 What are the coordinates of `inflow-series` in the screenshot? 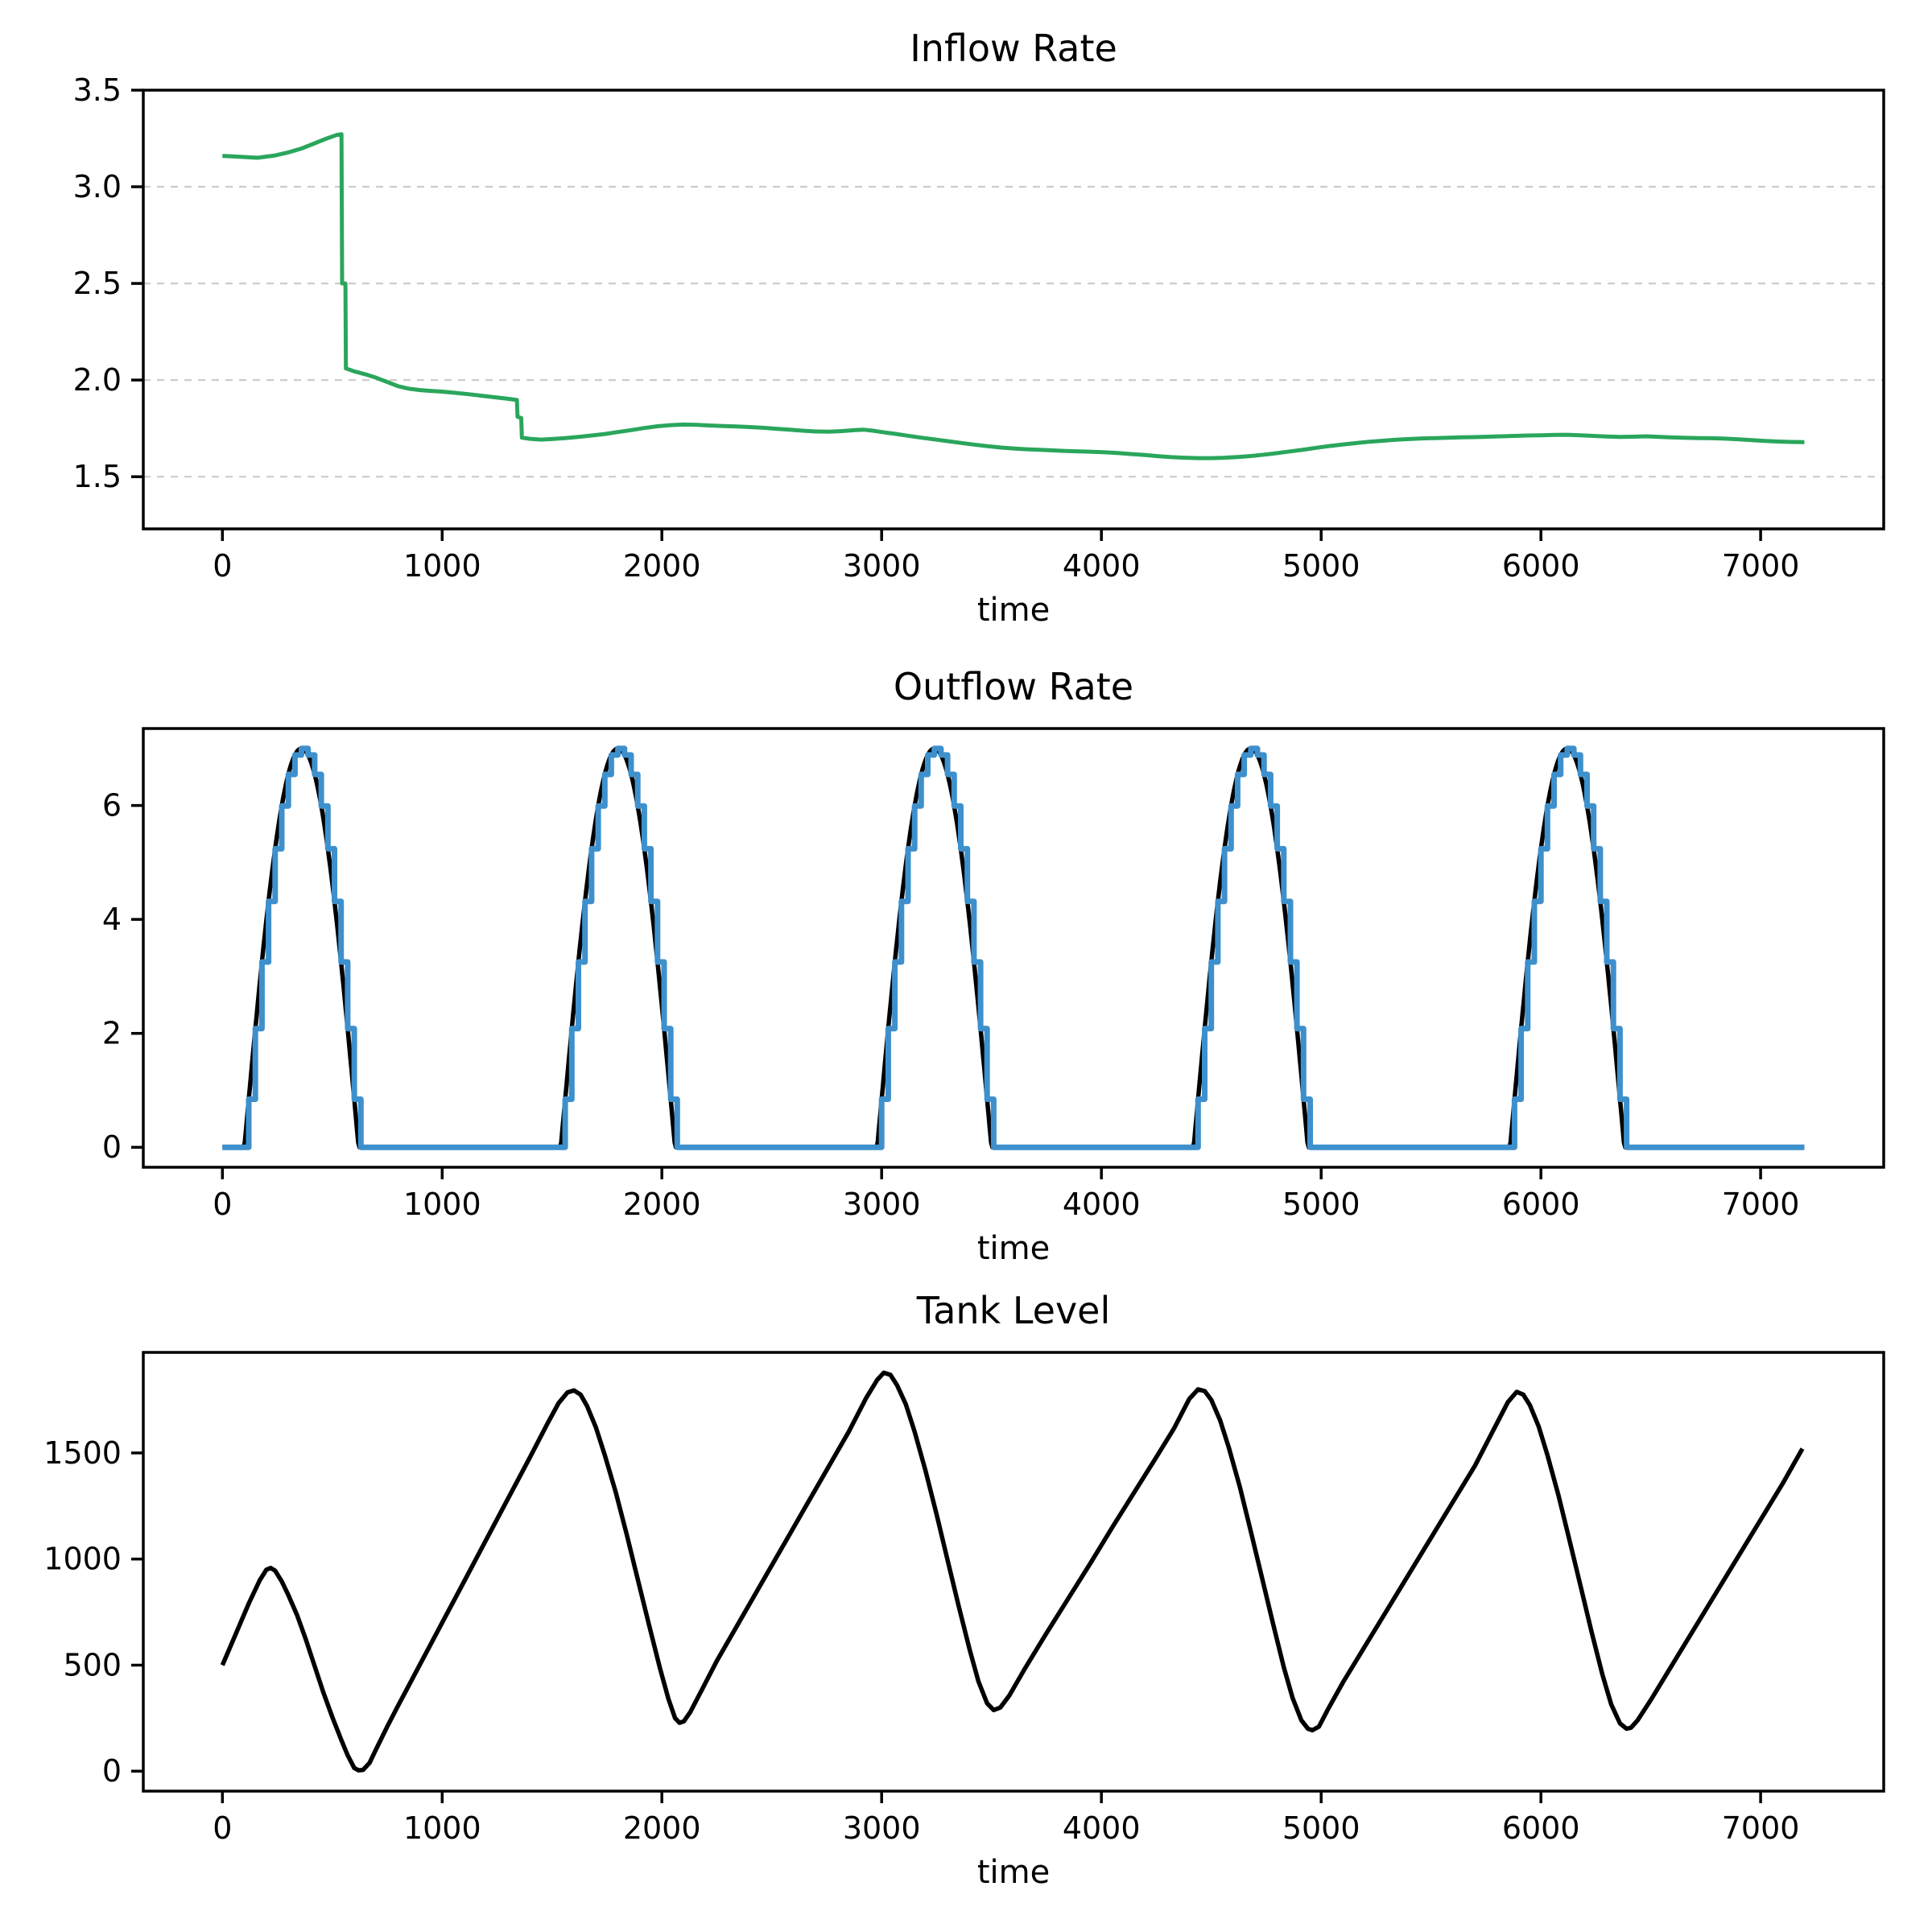 It's located at (1013, 296).